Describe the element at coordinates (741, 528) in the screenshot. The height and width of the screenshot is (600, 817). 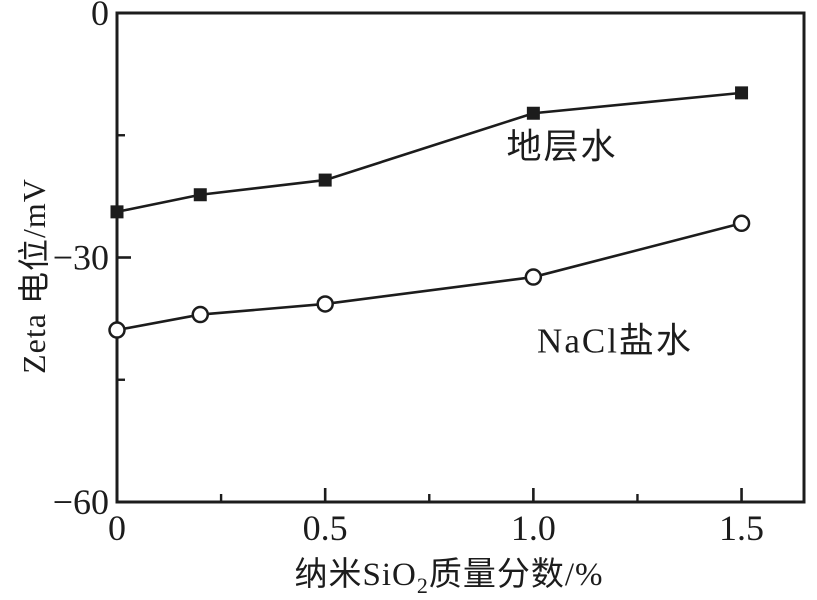
I see `x-tick-label: 1.5` at that location.